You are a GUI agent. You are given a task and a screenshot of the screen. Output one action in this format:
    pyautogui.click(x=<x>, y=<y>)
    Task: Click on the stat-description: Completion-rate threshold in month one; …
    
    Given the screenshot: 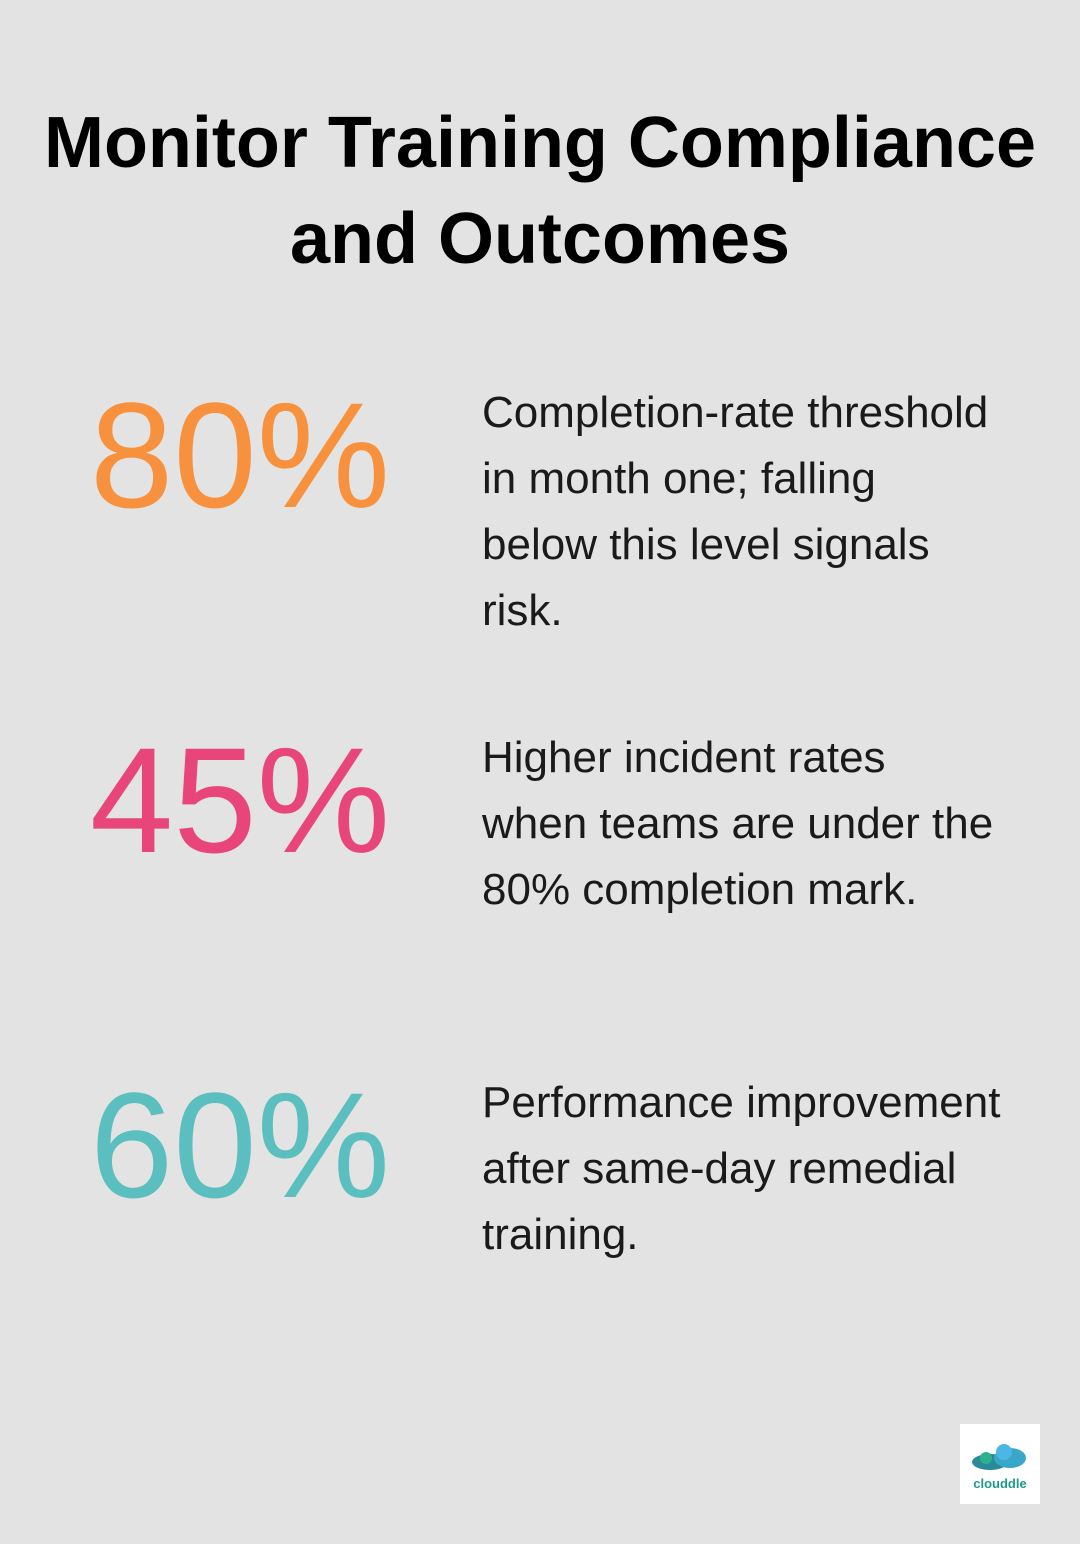 What is the action you would take?
    pyautogui.click(x=735, y=511)
    